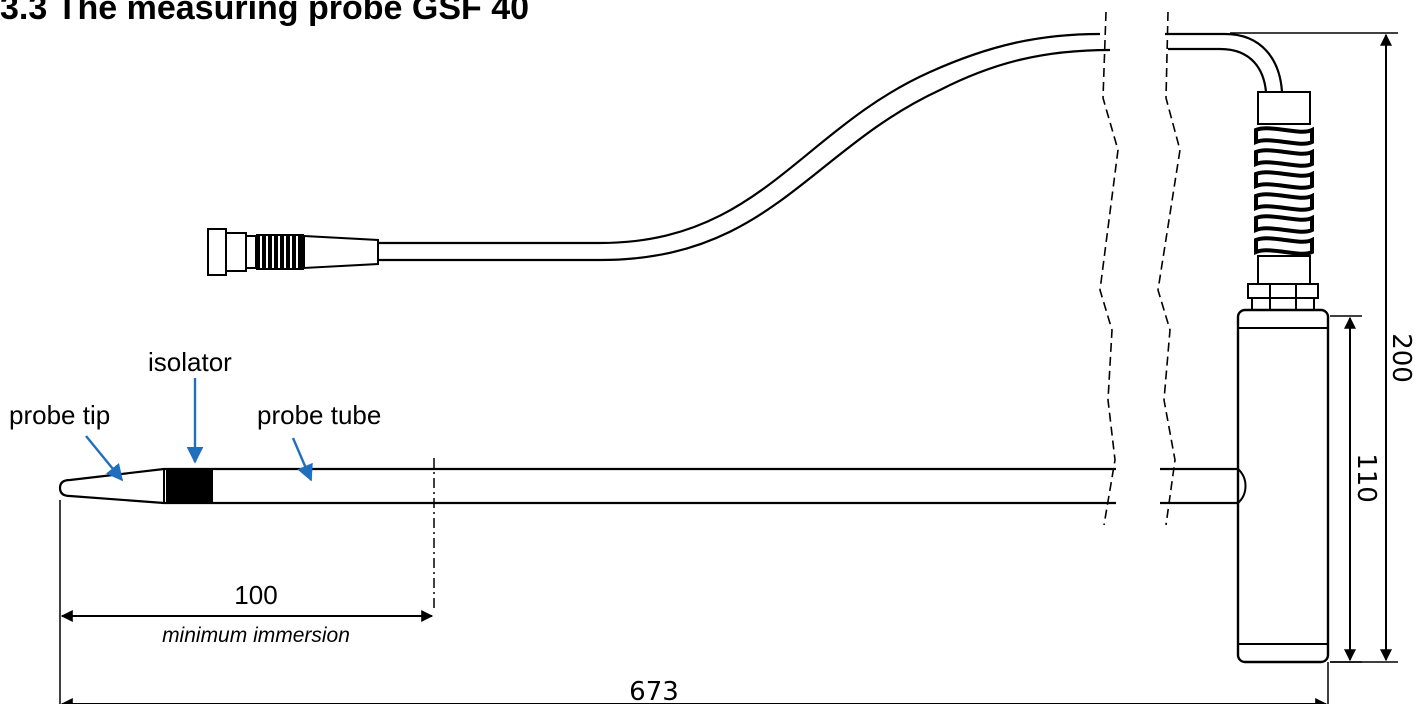 The image size is (1415, 704). Describe the element at coordinates (654, 690) in the screenshot. I see `total-length-value: 673` at that location.